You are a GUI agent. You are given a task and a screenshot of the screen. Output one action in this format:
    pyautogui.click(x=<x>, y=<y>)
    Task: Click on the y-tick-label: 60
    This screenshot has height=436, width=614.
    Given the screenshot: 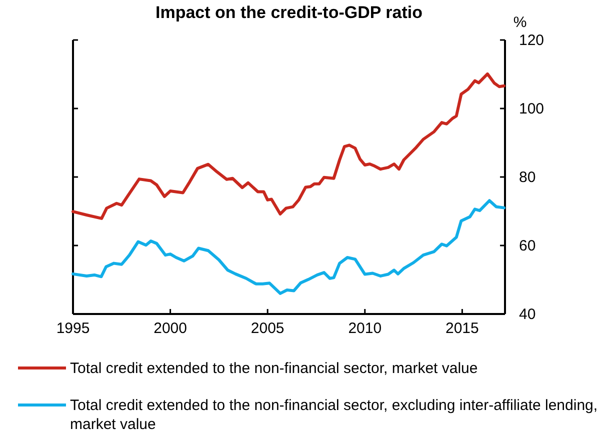 What is the action you would take?
    pyautogui.click(x=527, y=246)
    